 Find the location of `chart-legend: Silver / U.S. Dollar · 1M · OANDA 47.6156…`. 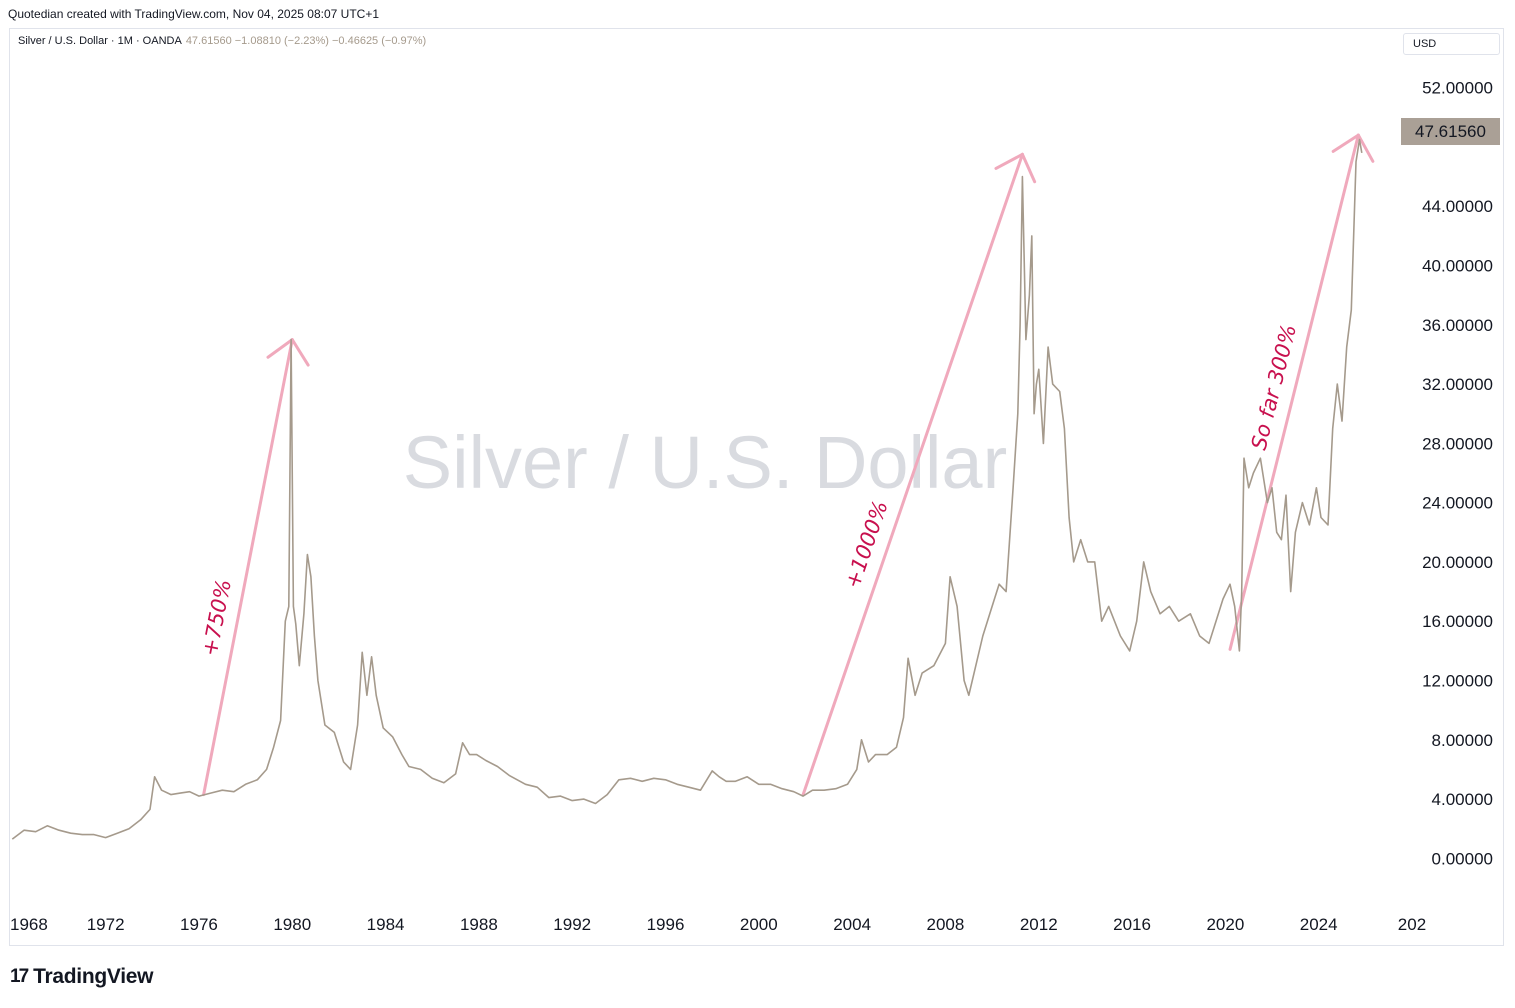

chart-legend: Silver / U.S. Dollar · 1M · OANDA 47.6156… is located at coordinates (222, 41).